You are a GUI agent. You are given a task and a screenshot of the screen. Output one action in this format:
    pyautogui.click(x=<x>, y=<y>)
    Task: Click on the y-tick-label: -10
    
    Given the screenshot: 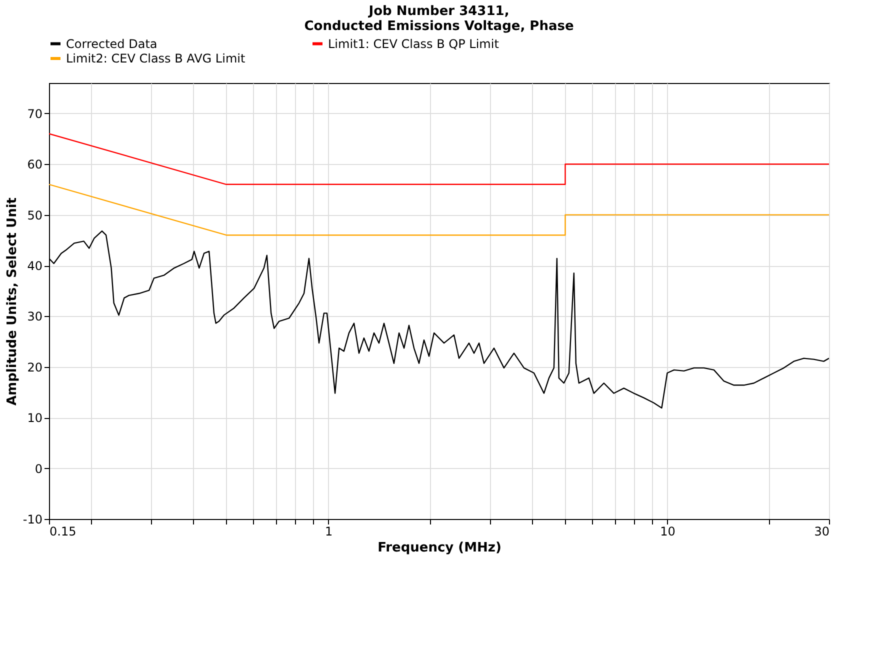 What is the action you would take?
    pyautogui.click(x=32, y=519)
    